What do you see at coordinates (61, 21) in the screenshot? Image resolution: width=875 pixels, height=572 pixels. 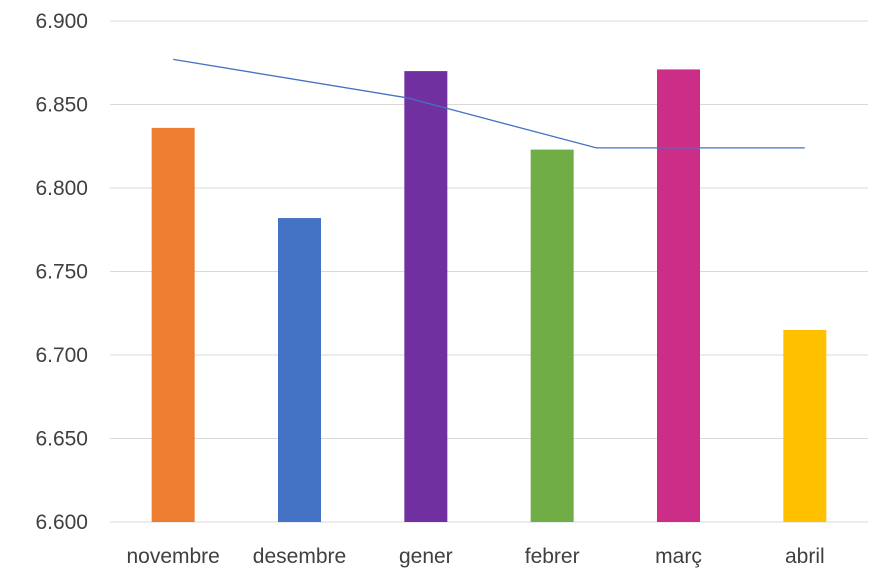 I see `y-tick-label: 6.900` at bounding box center [61, 21].